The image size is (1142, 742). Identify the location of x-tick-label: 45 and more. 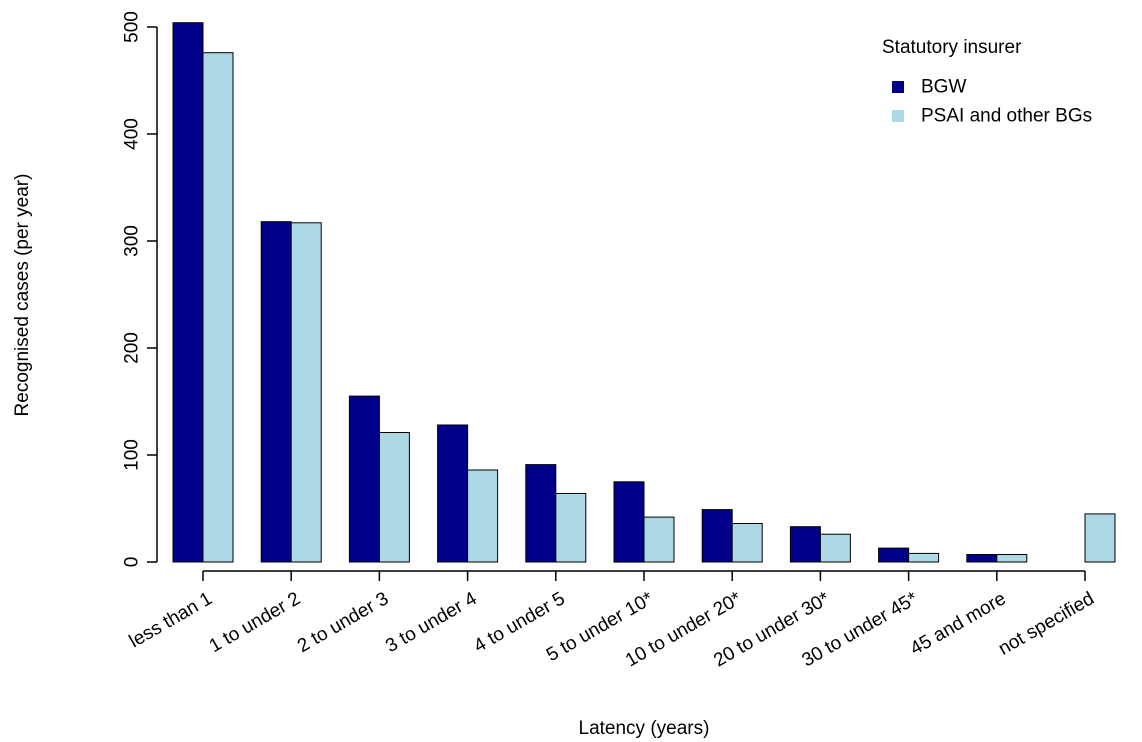
(958, 624).